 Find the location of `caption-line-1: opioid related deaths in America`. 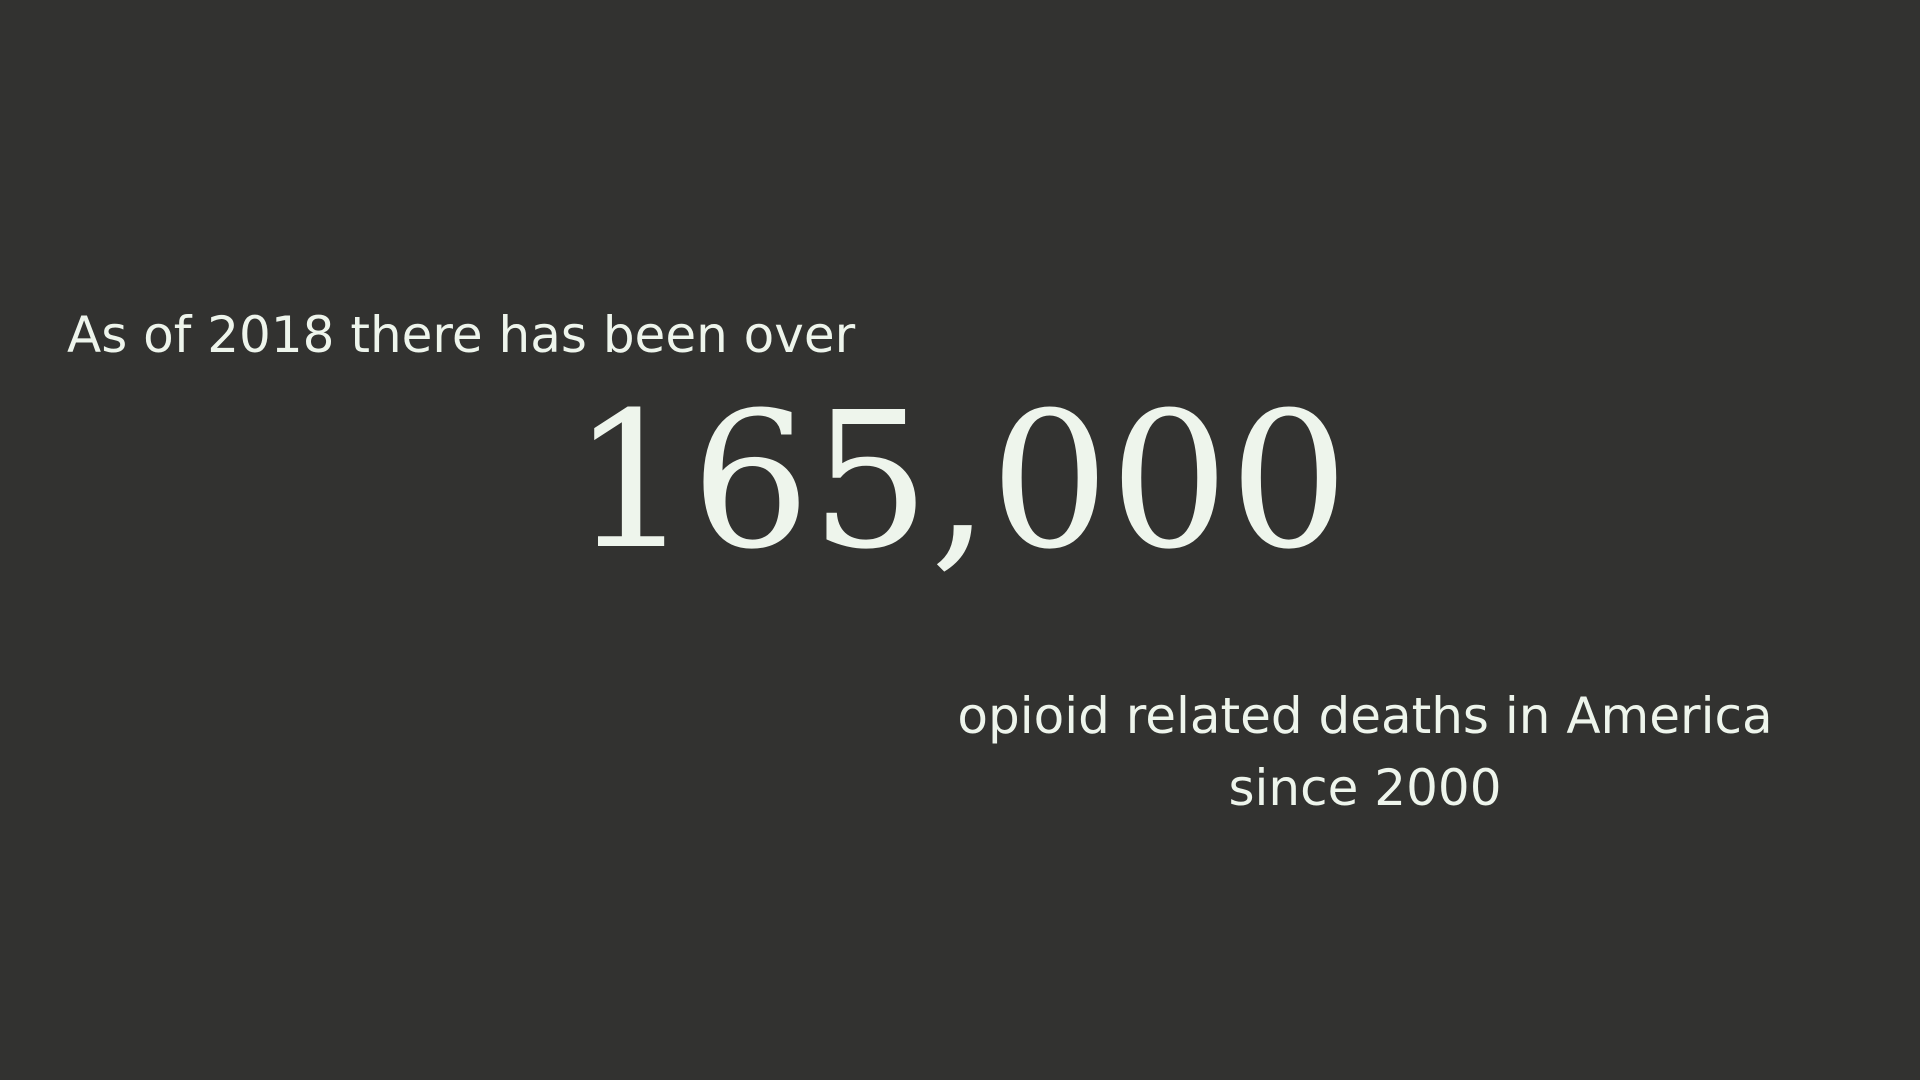

caption-line-1: opioid related deaths in America is located at coordinates (1365, 716).